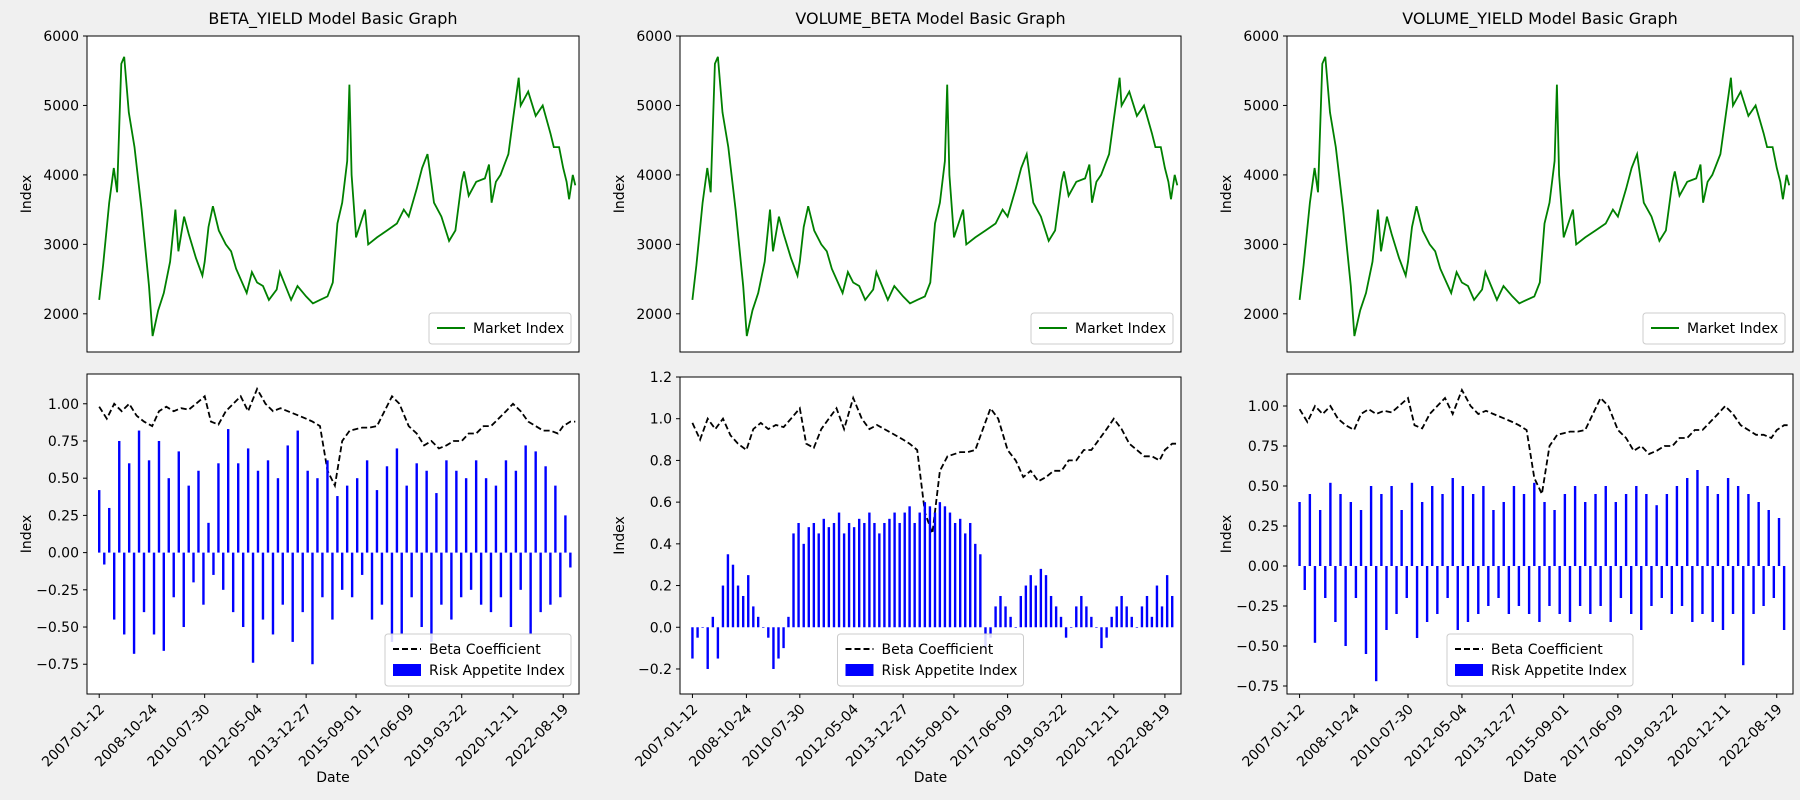 The width and height of the screenshot is (1800, 800). I want to click on legend-box, so click(1714, 328).